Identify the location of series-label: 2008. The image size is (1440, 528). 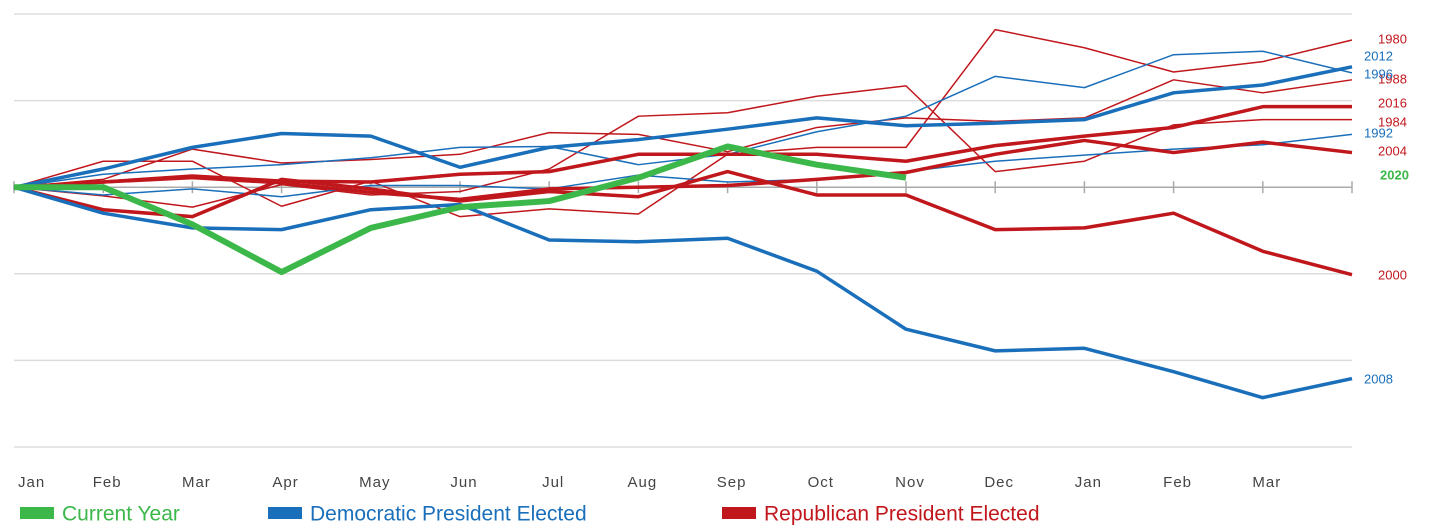
(1378, 378).